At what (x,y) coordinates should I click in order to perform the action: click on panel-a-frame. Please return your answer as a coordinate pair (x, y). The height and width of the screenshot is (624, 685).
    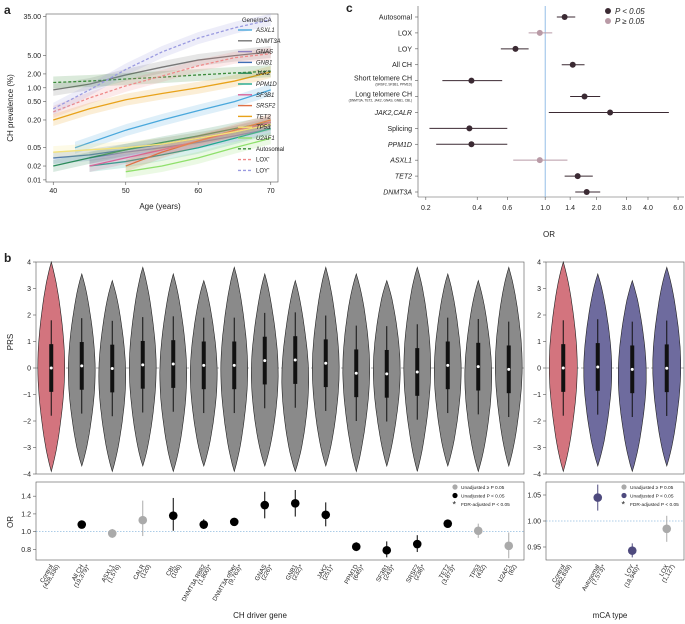
    Looking at the image, I should click on (162, 98).